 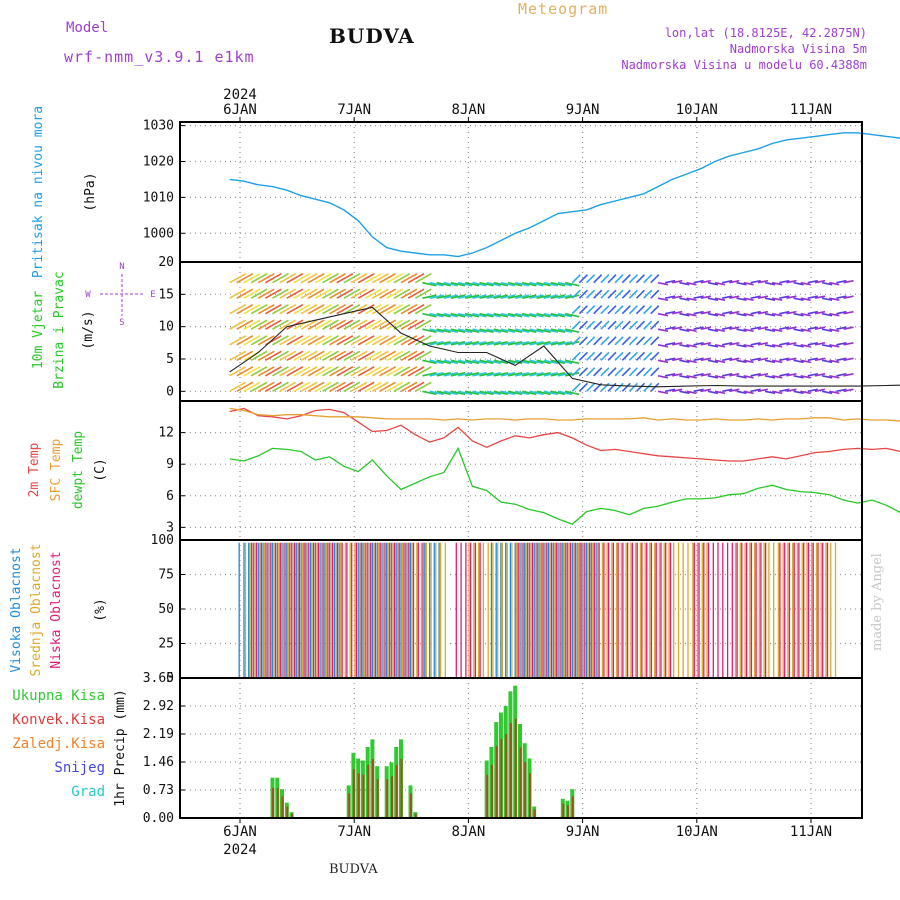 What do you see at coordinates (121, 323) in the screenshot?
I see `compass-south-label: S` at bounding box center [121, 323].